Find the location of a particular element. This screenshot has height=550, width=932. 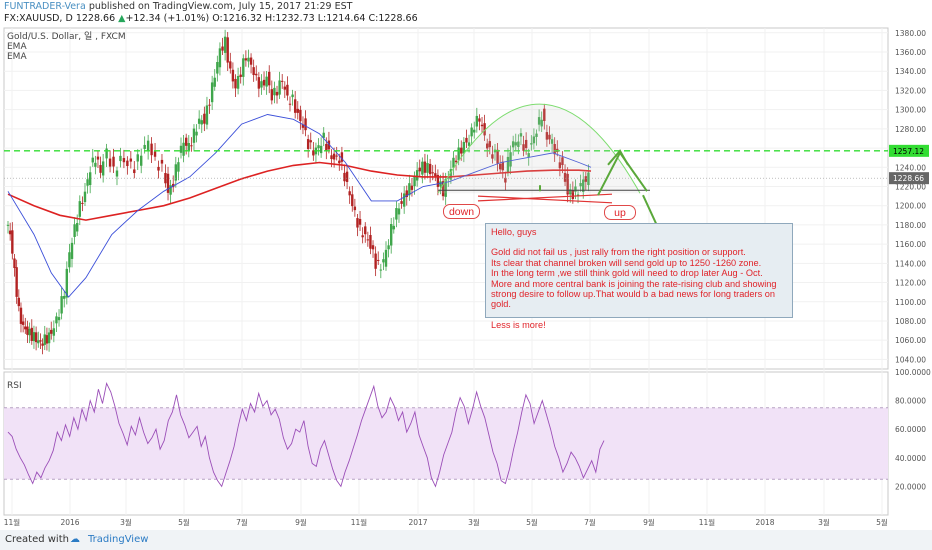

time-tick-label: 2018 is located at coordinates (764, 522).